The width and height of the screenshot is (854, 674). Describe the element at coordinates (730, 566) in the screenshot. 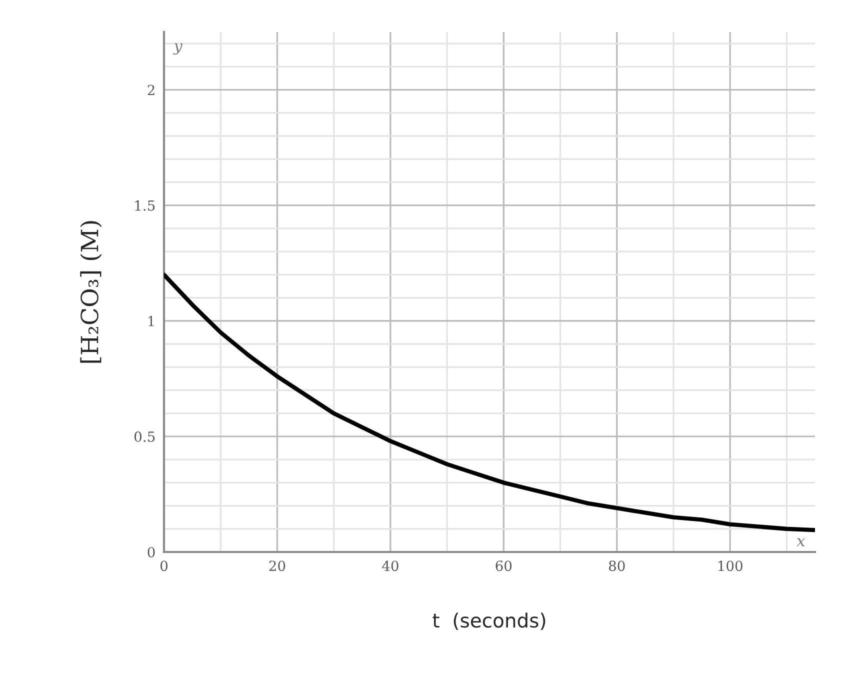

I see `x-tick-label: 100` at that location.